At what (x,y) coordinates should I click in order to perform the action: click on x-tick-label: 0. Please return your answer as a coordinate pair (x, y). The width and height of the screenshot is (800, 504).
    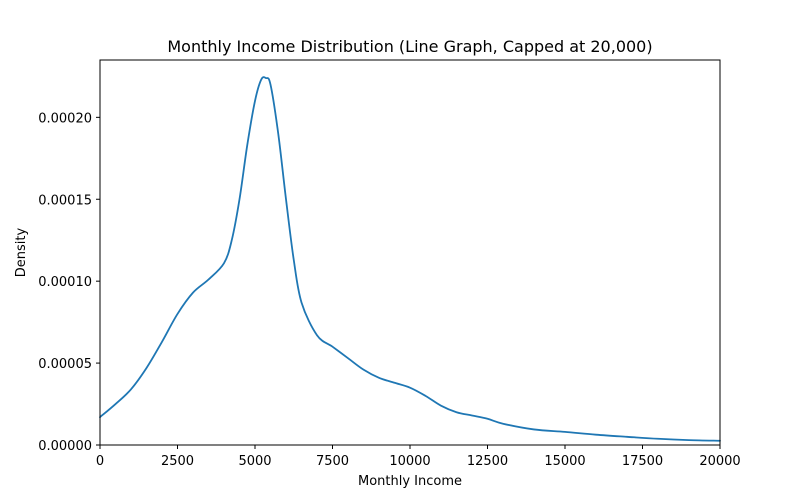
    Looking at the image, I should click on (100, 461).